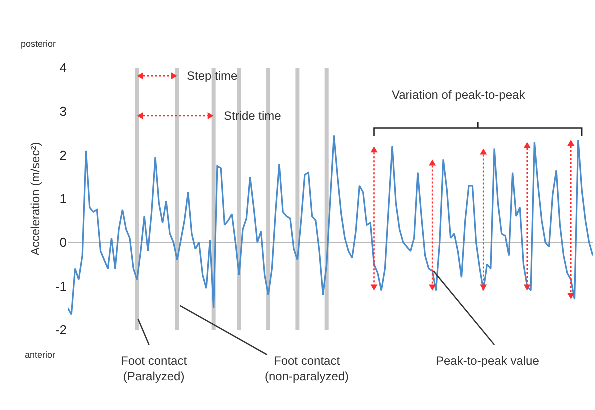 Image resolution: width=595 pixels, height=410 pixels. Describe the element at coordinates (212, 76) in the screenshot. I see `annotation: Step time` at that location.